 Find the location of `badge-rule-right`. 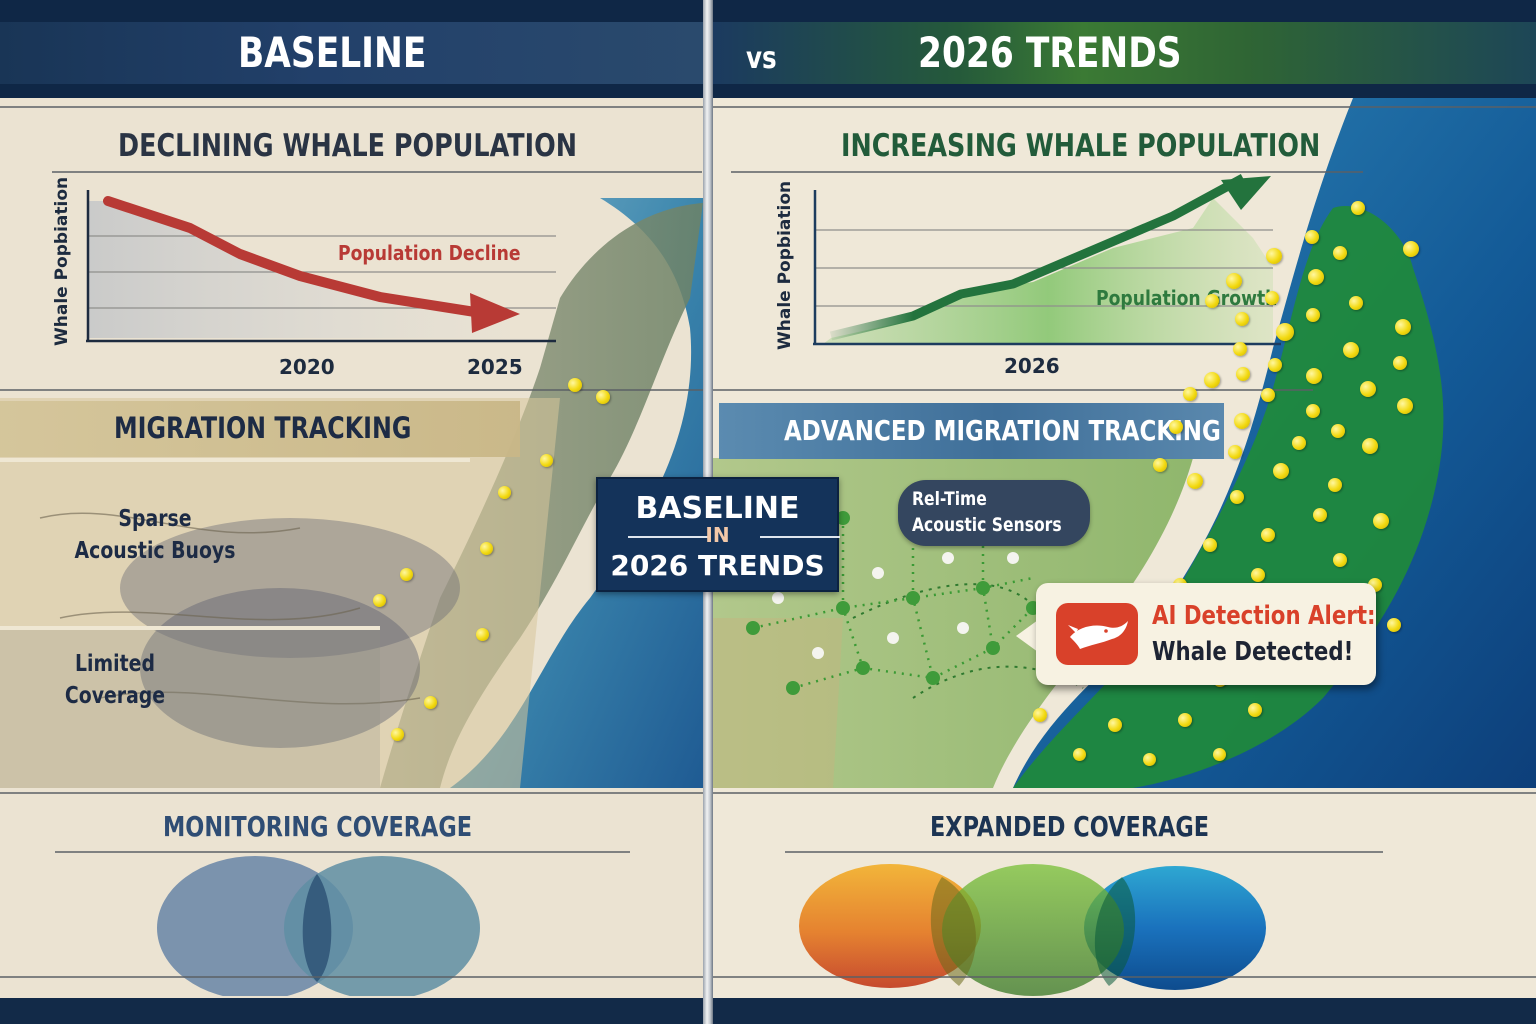

badge-rule-right is located at coordinates (800, 537).